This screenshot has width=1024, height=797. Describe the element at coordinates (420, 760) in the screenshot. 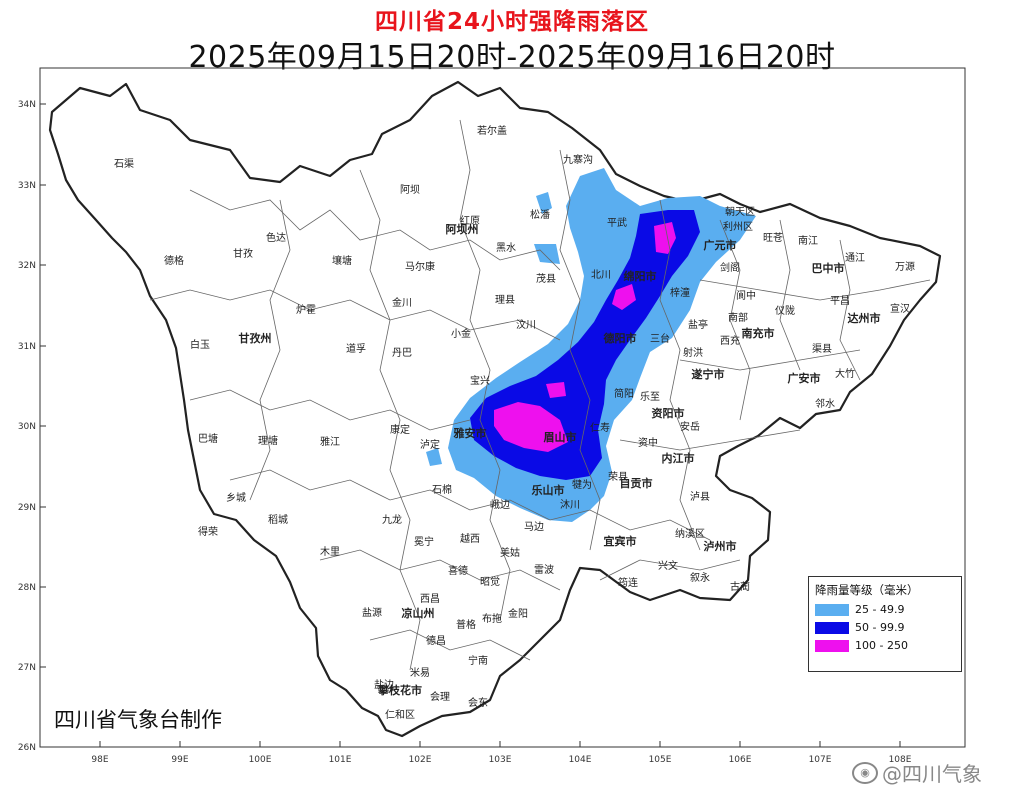

I see `lon-label: 102E` at that location.